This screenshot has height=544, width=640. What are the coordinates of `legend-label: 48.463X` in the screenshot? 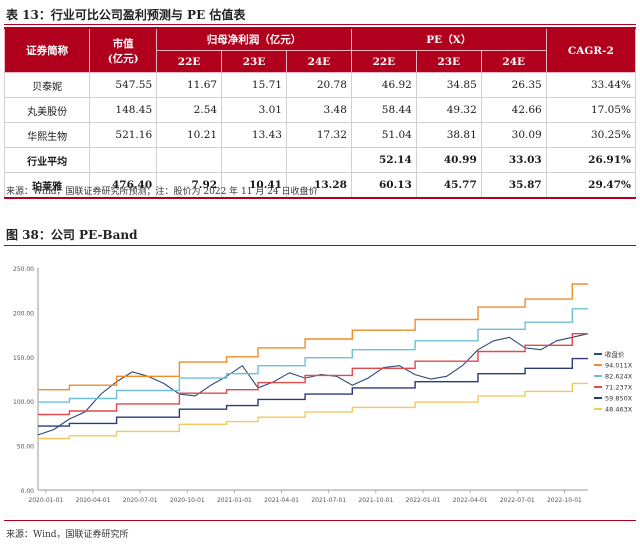 It's located at (619, 410).